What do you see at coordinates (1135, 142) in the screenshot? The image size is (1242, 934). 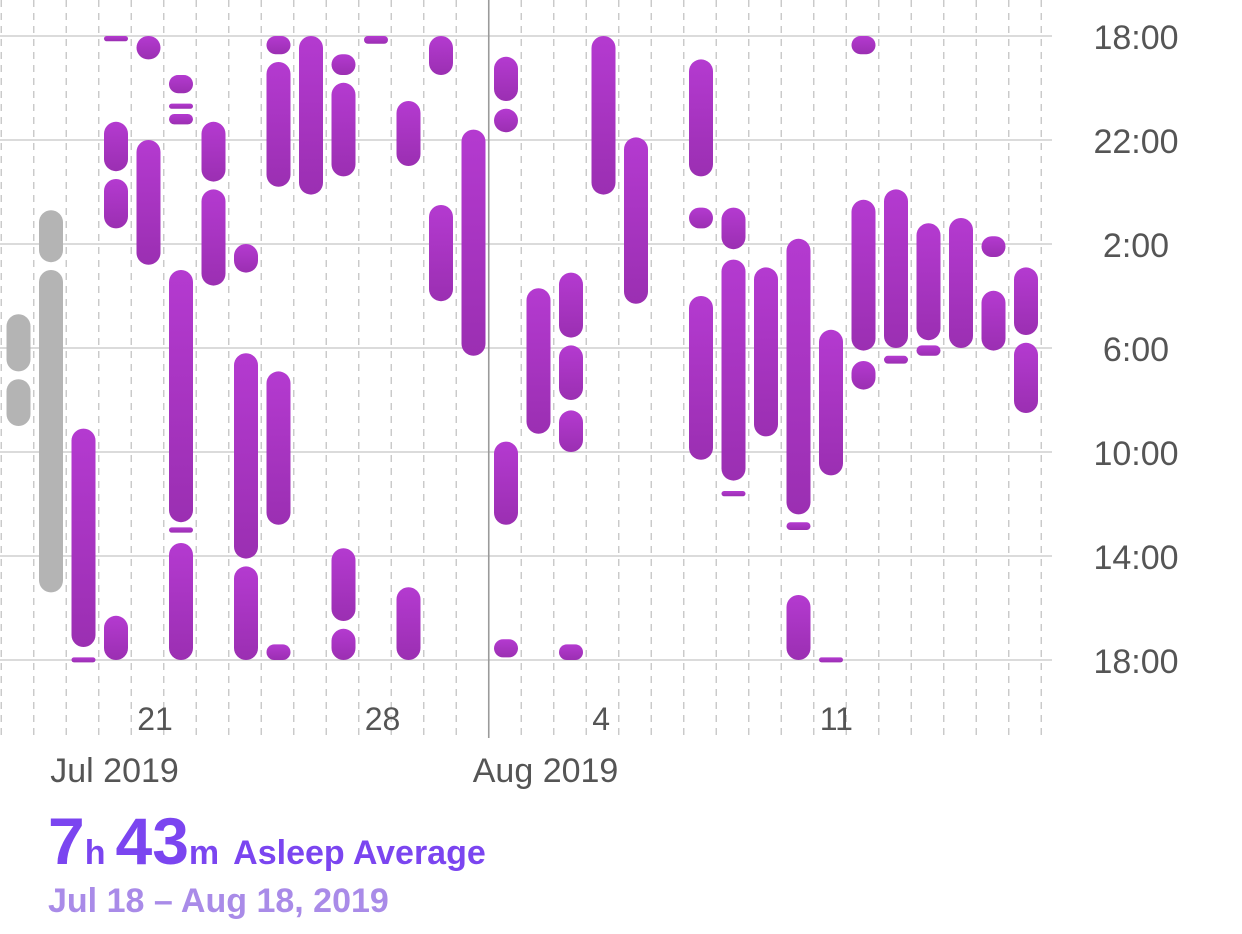 I see `y-tick-label: 22:00` at bounding box center [1135, 142].